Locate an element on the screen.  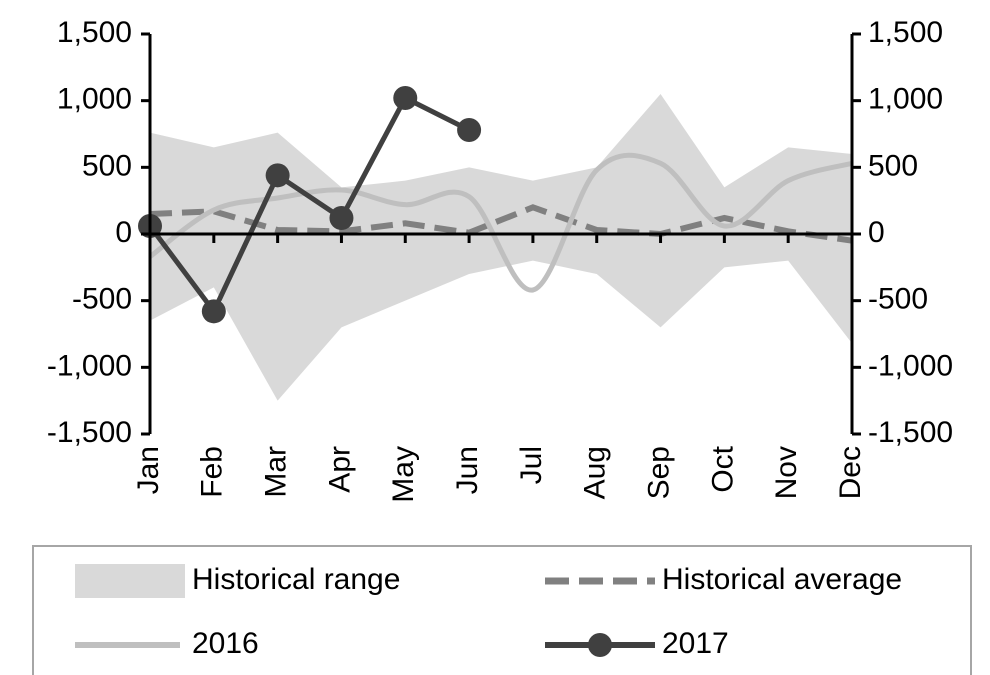
x-tick-label: Aug is located at coordinates (595, 472).